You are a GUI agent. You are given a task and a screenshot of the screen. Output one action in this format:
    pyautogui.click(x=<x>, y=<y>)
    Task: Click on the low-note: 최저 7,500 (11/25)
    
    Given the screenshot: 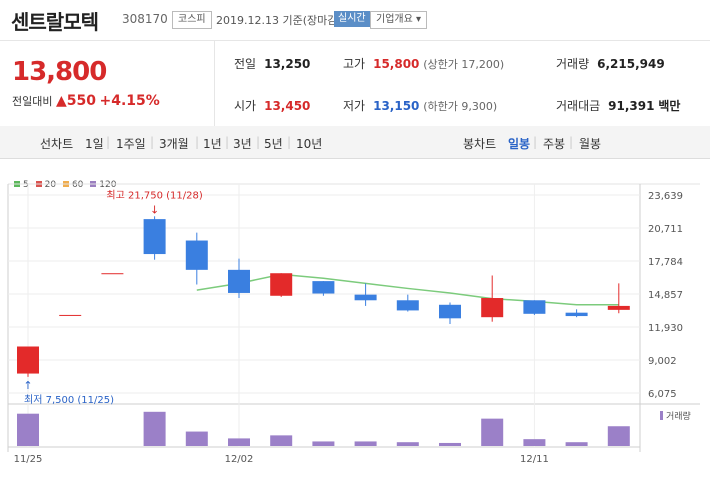 What is the action you would take?
    pyautogui.click(x=69, y=400)
    